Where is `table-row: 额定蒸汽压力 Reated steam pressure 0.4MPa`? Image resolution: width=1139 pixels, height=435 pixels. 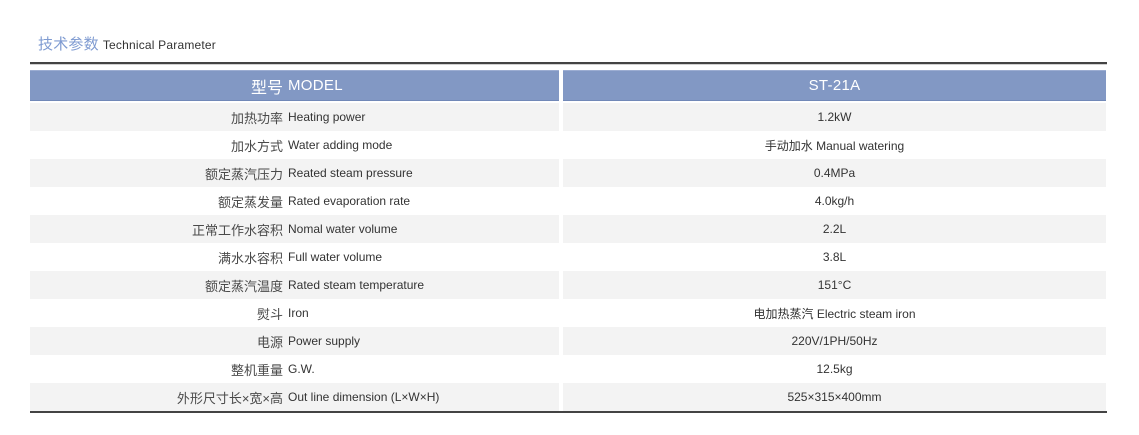 table-row: 额定蒸汽压力 Reated steam pressure 0.4MPa is located at coordinates (568, 173).